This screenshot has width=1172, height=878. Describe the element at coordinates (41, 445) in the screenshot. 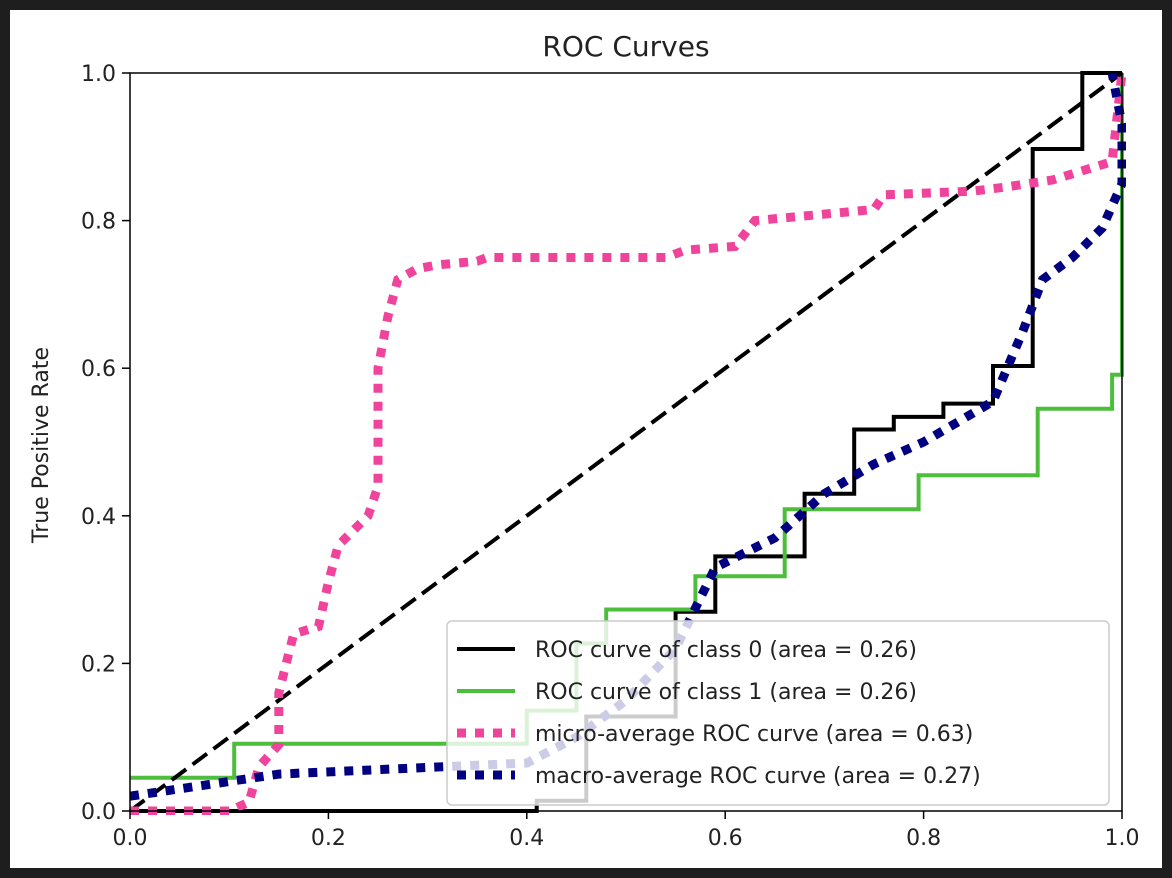

I see `y-axis-label: True Positive Rate` at that location.